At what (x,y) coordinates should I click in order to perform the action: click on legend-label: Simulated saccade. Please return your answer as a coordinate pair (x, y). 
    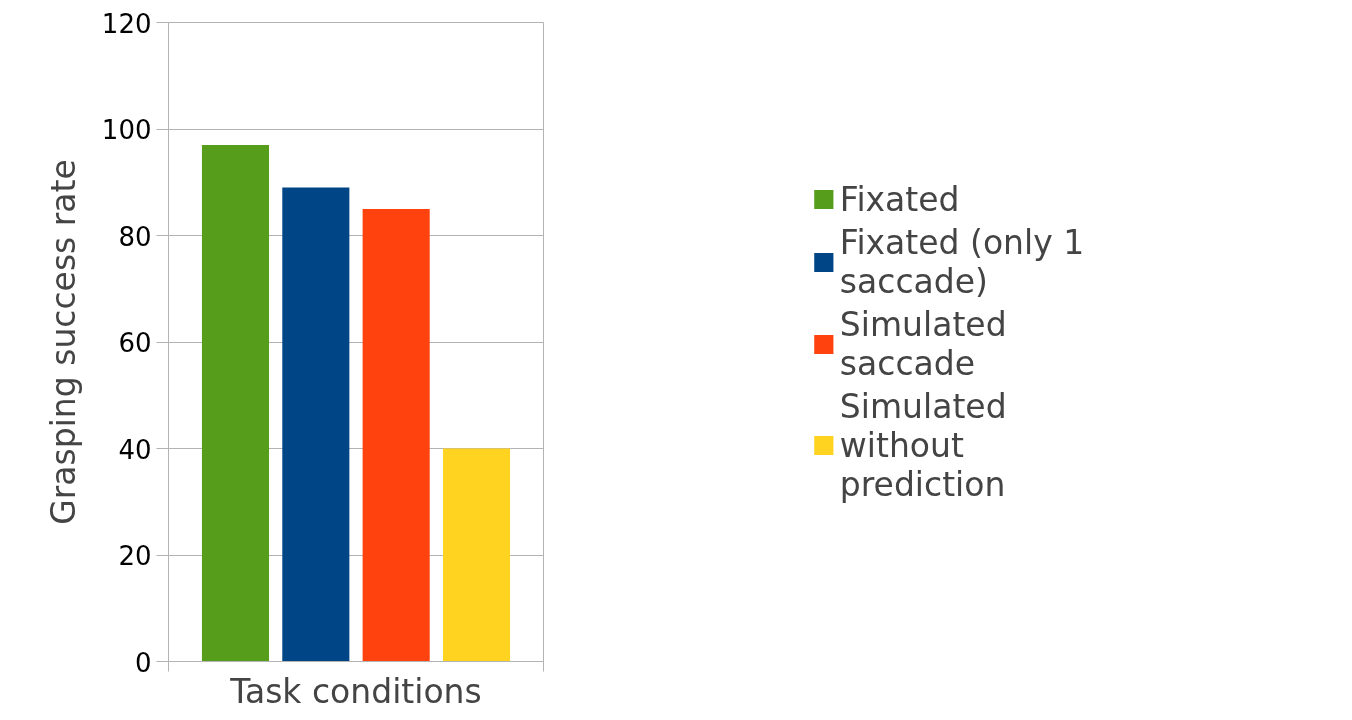
    Looking at the image, I should click on (923, 343).